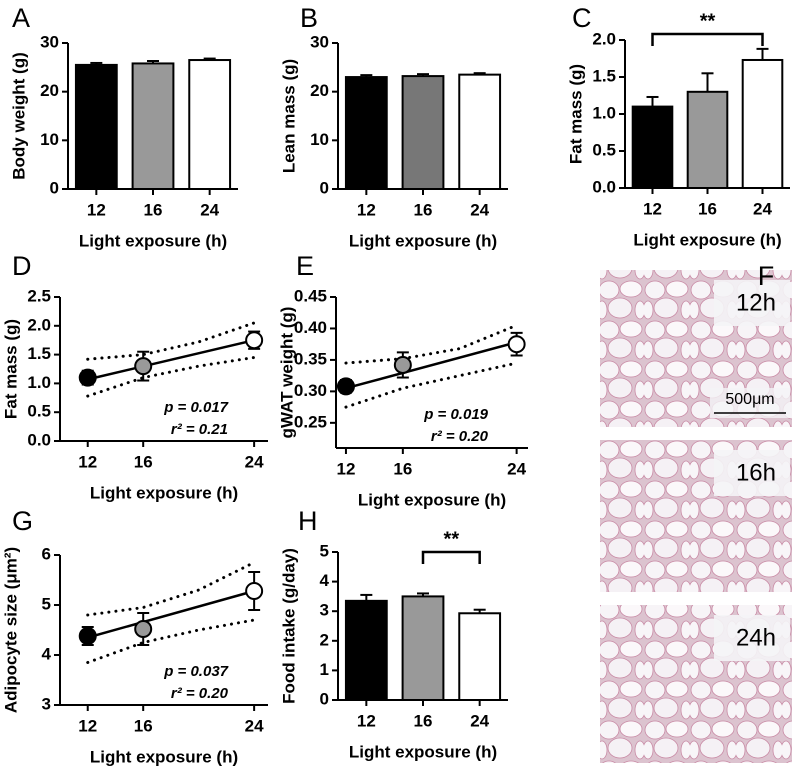 This screenshot has width=796, height=770. I want to click on y-tick-label: 1.0, so click(39, 382).